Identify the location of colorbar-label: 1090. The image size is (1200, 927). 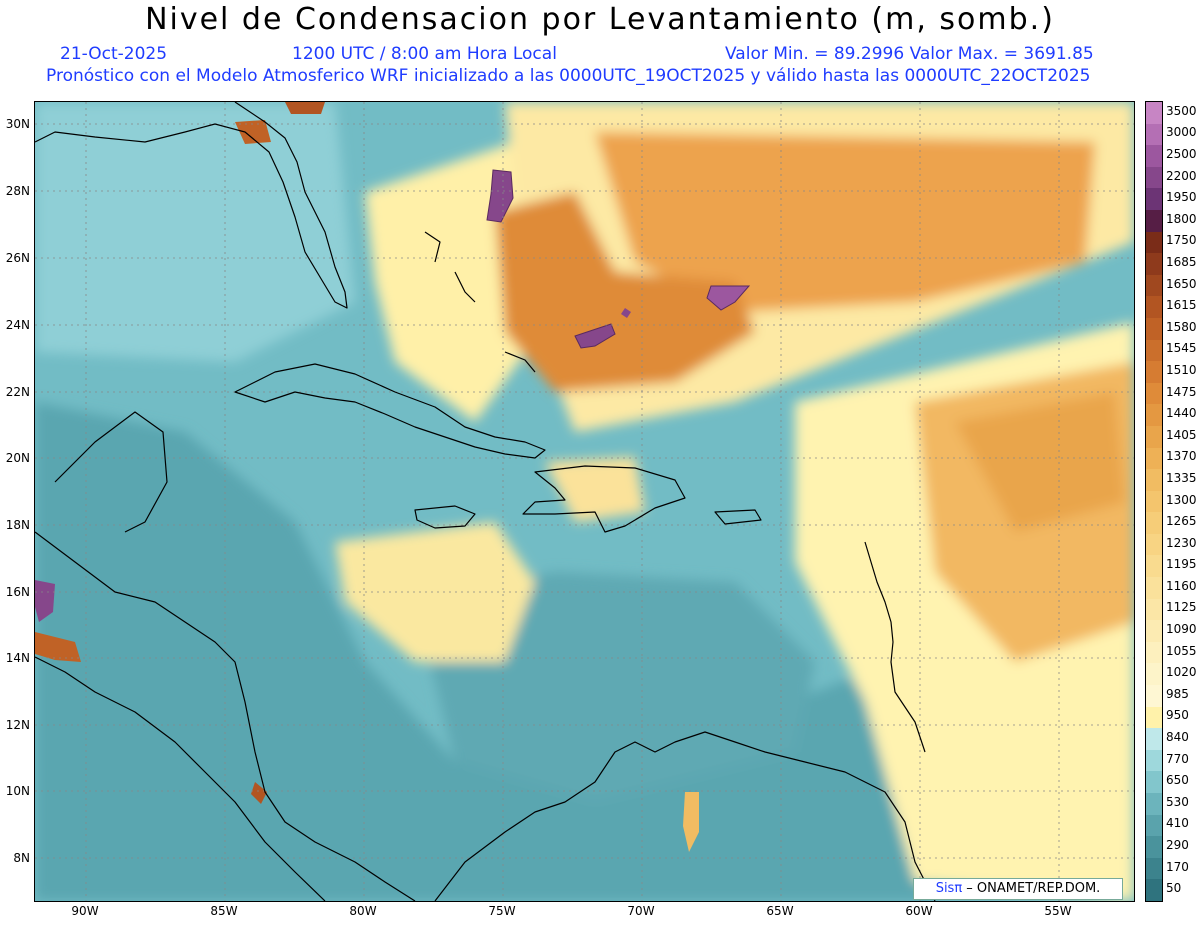
(1181, 629).